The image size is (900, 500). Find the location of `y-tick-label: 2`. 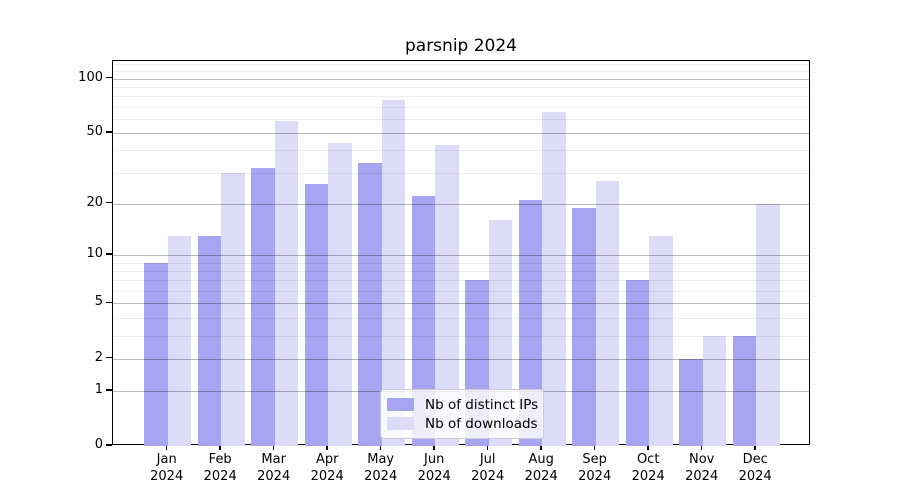

y-tick-label: 2 is located at coordinates (98, 357).